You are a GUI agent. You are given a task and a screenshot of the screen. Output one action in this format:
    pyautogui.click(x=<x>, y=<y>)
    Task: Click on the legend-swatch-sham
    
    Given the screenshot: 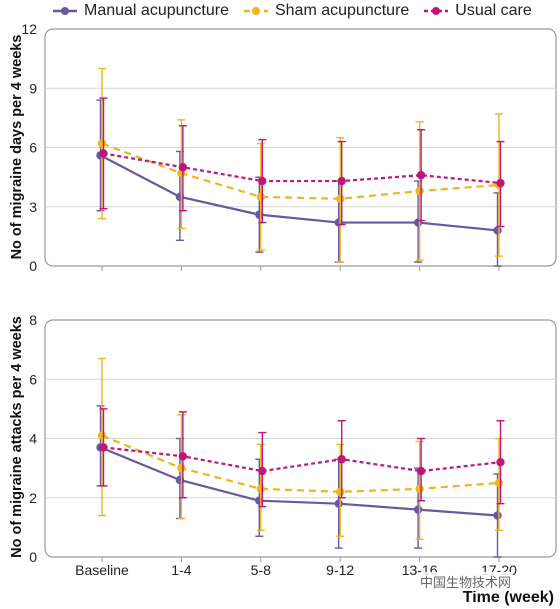 What is the action you would take?
    pyautogui.click(x=255, y=11)
    